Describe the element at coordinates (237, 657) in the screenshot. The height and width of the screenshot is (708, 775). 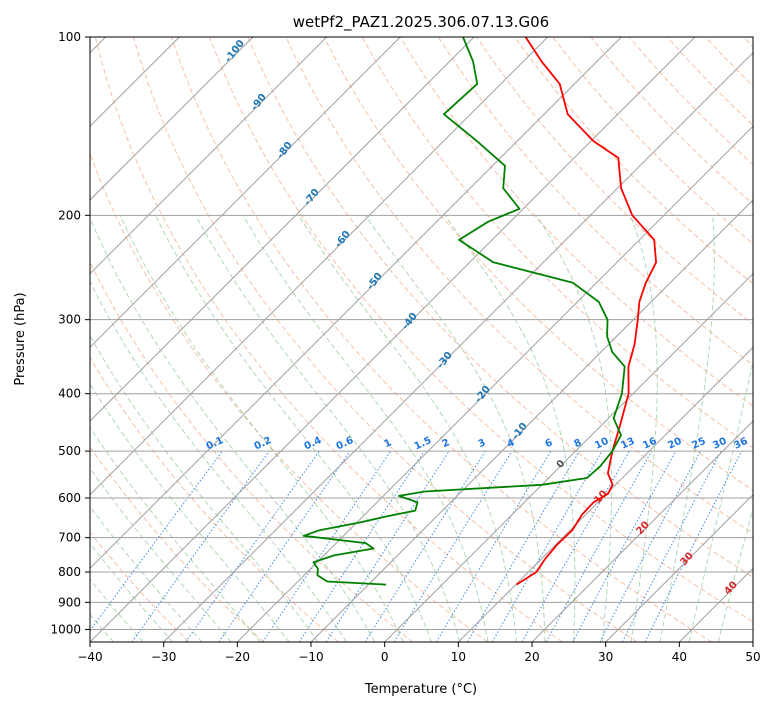
I see `x-tick-label: −20` at that location.